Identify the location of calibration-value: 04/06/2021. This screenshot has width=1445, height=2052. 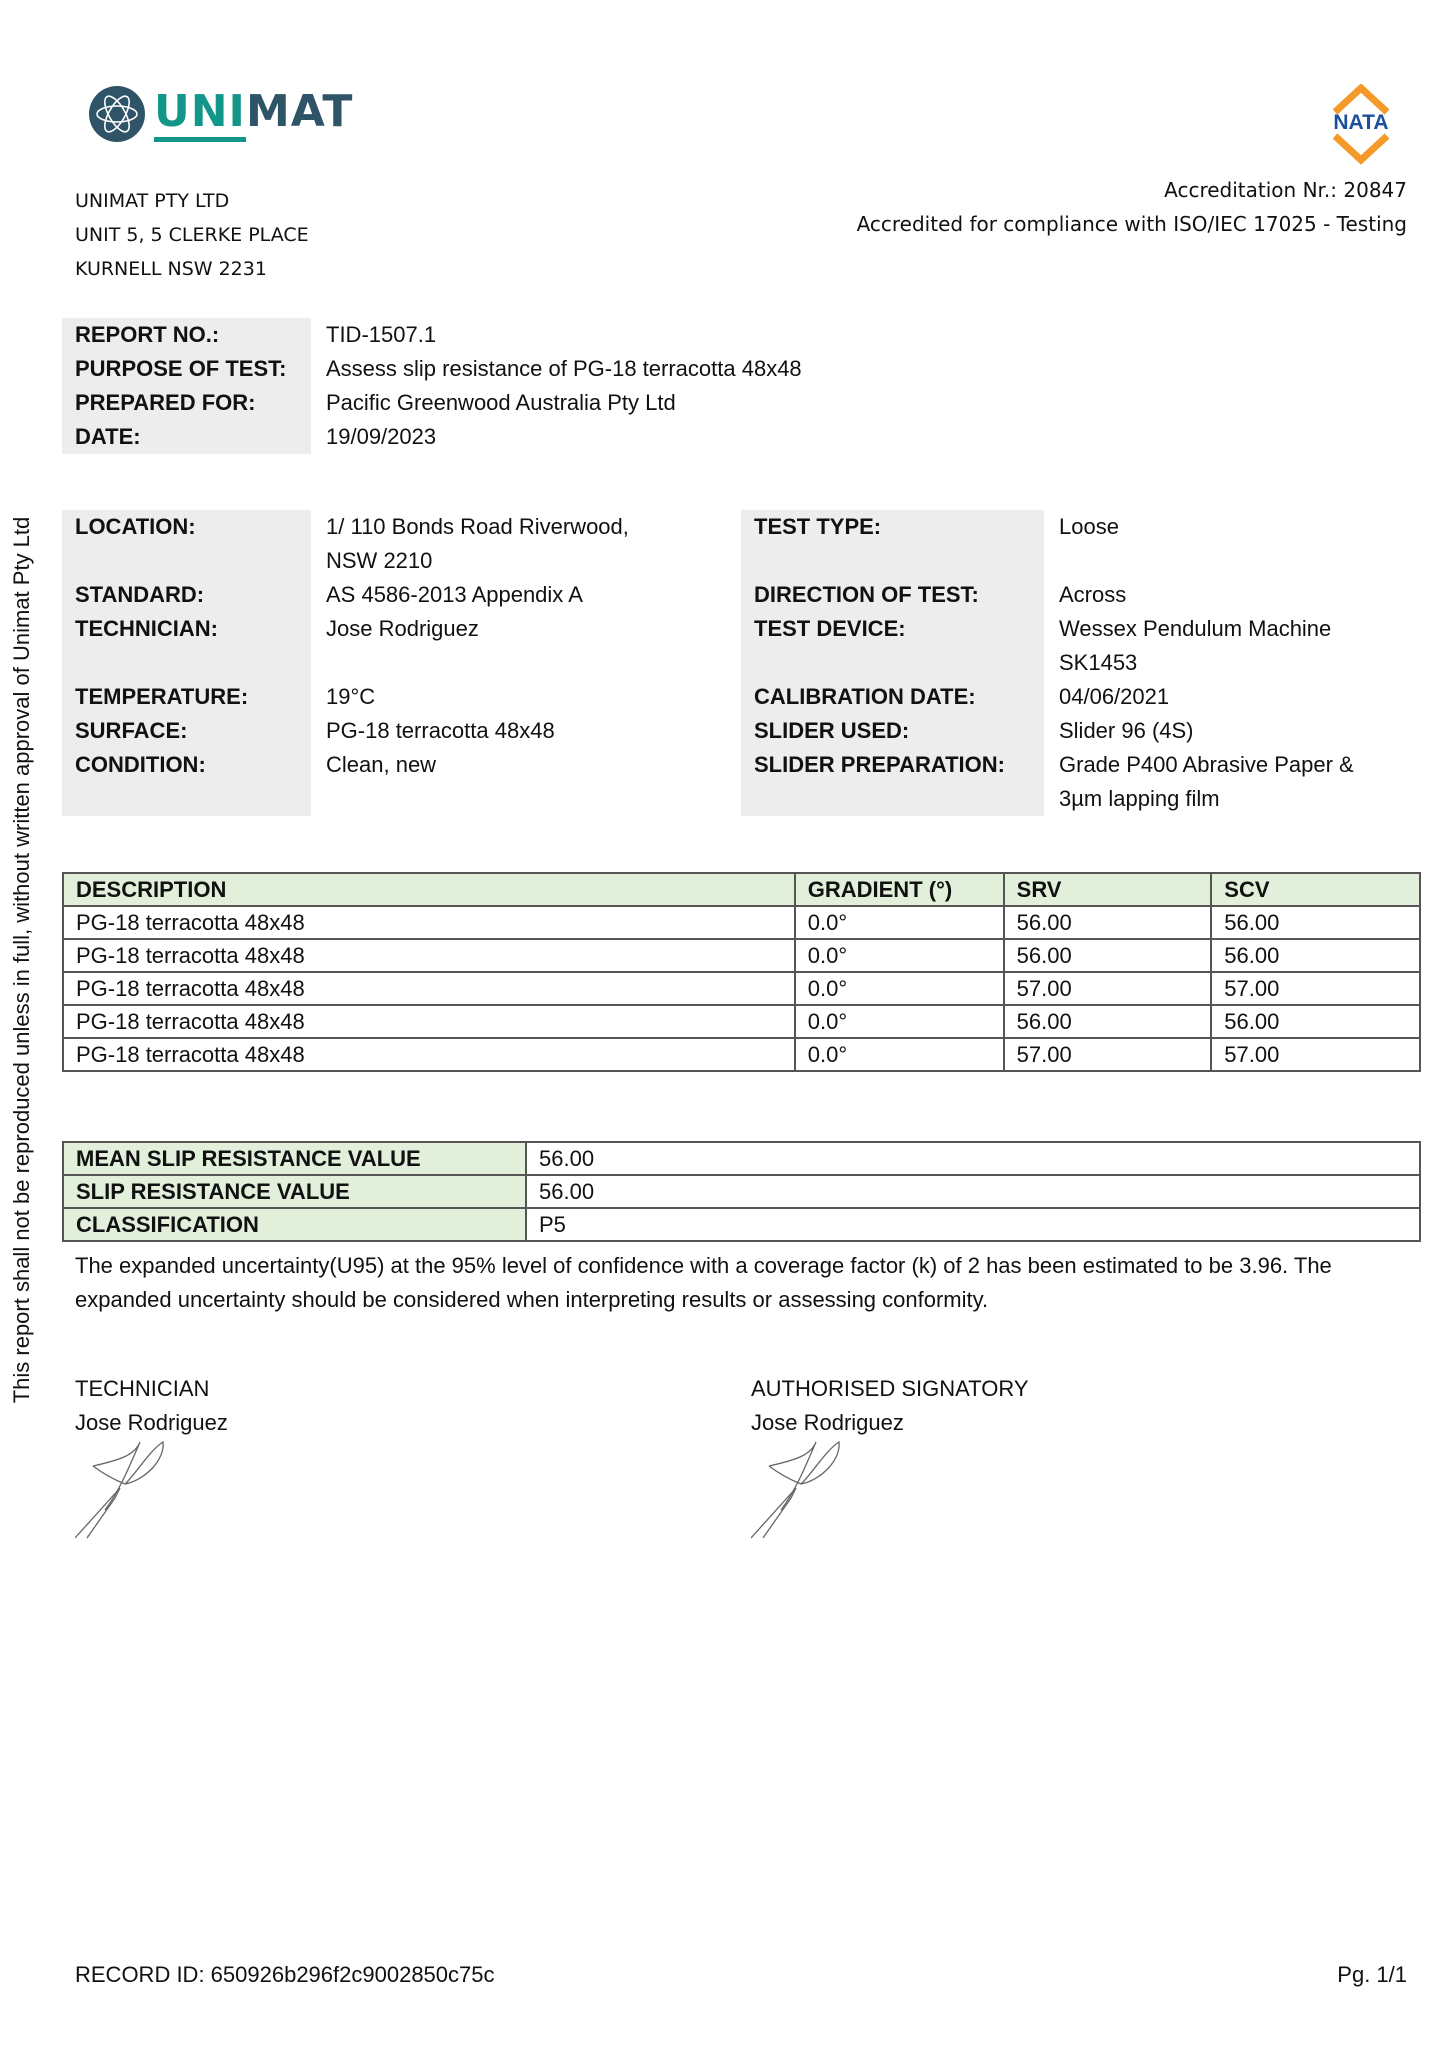
(1114, 696).